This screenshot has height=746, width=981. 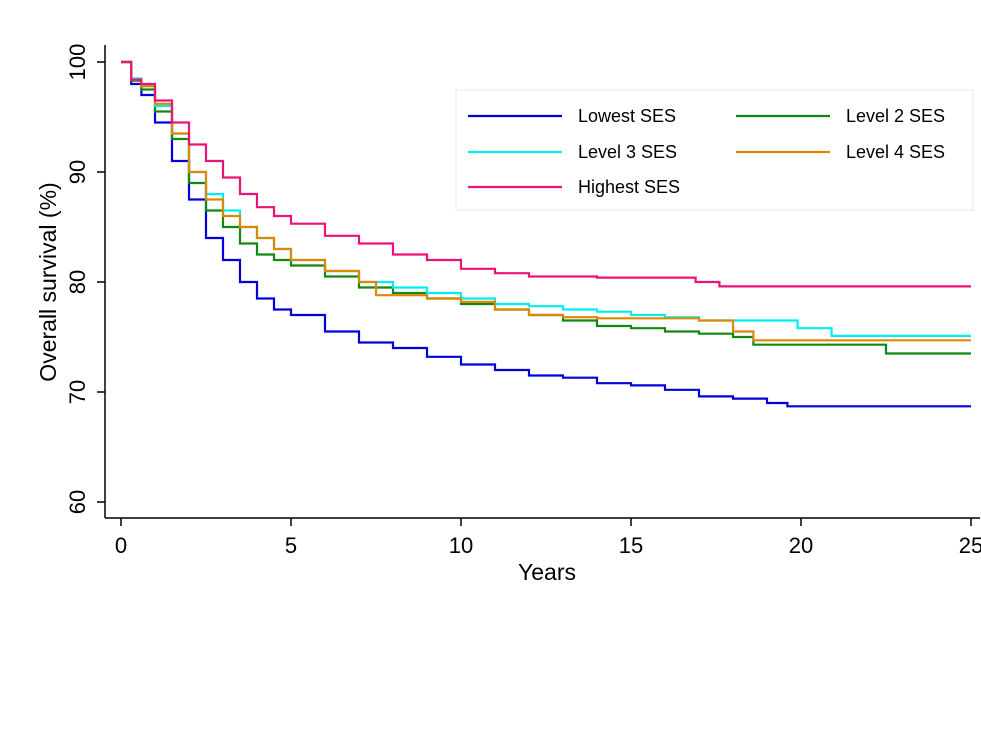 I want to click on legend-label: Highest SES, so click(x=629, y=187).